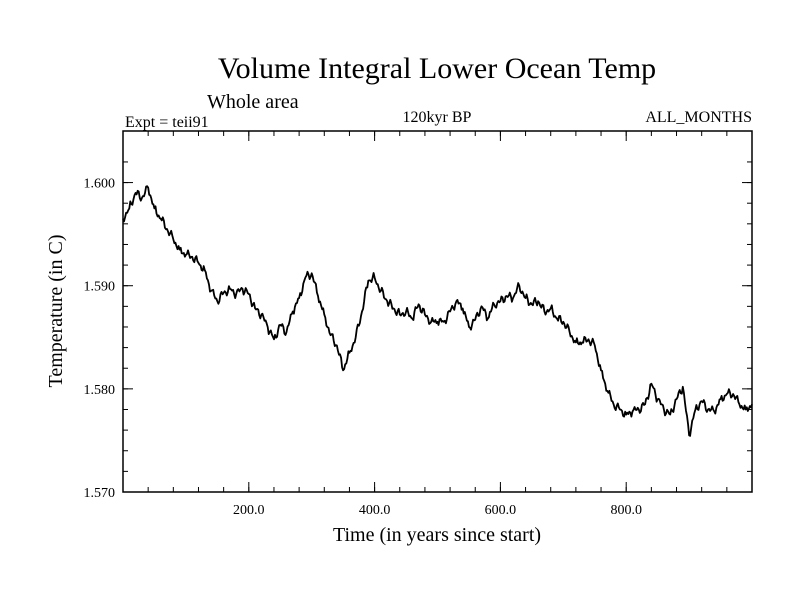  I want to click on x-axis-title: Time (in years since start), so click(437, 535).